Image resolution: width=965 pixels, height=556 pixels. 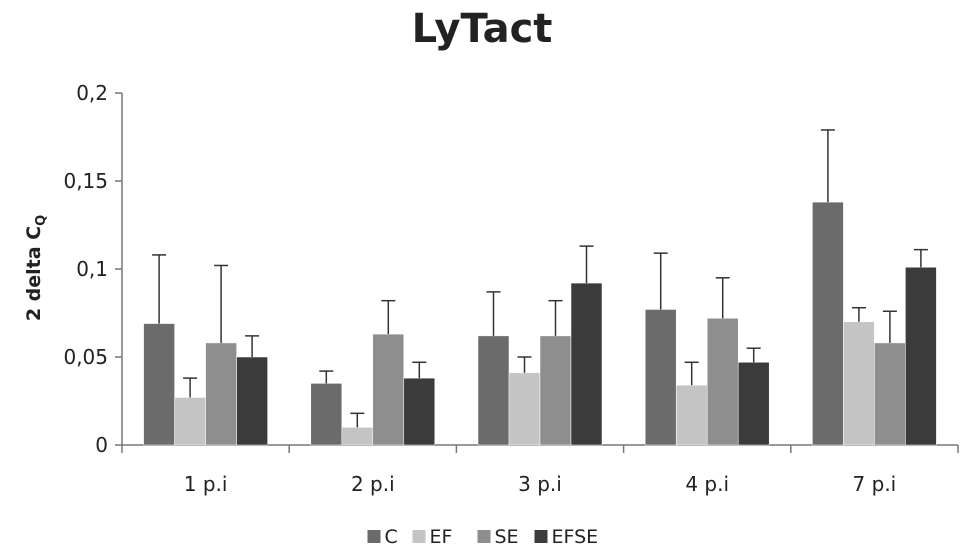 What do you see at coordinates (34, 273) in the screenshot?
I see `y-axis-label-main: 2 delta C` at bounding box center [34, 273].